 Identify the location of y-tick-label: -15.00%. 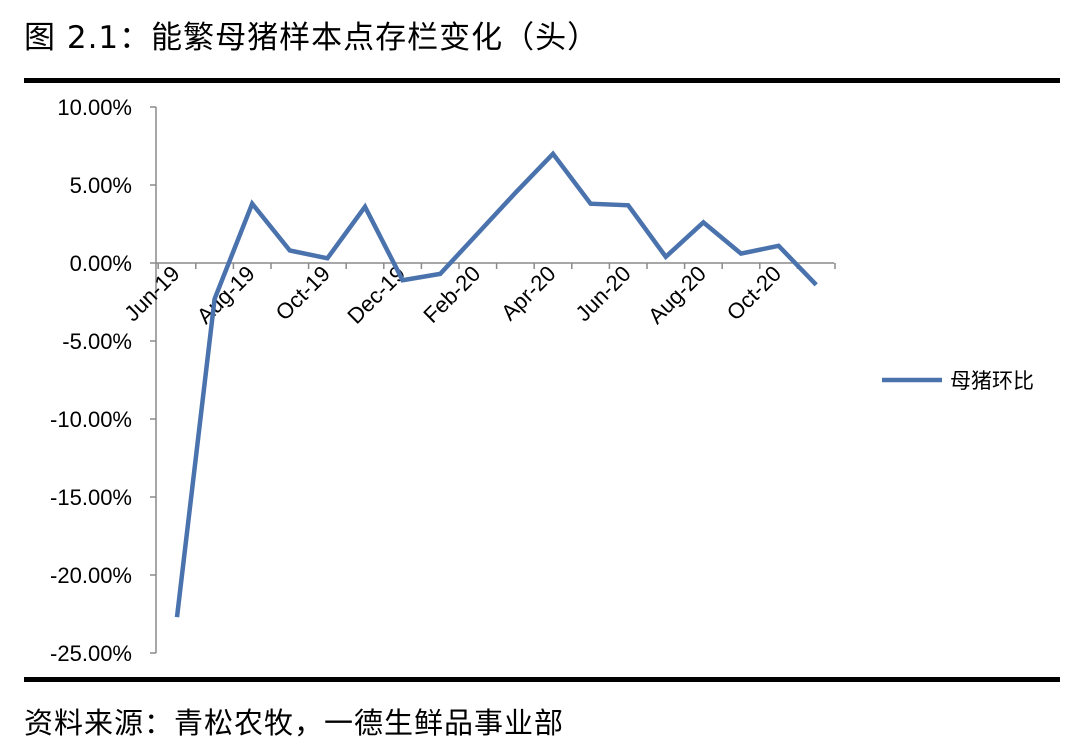
(91, 497).